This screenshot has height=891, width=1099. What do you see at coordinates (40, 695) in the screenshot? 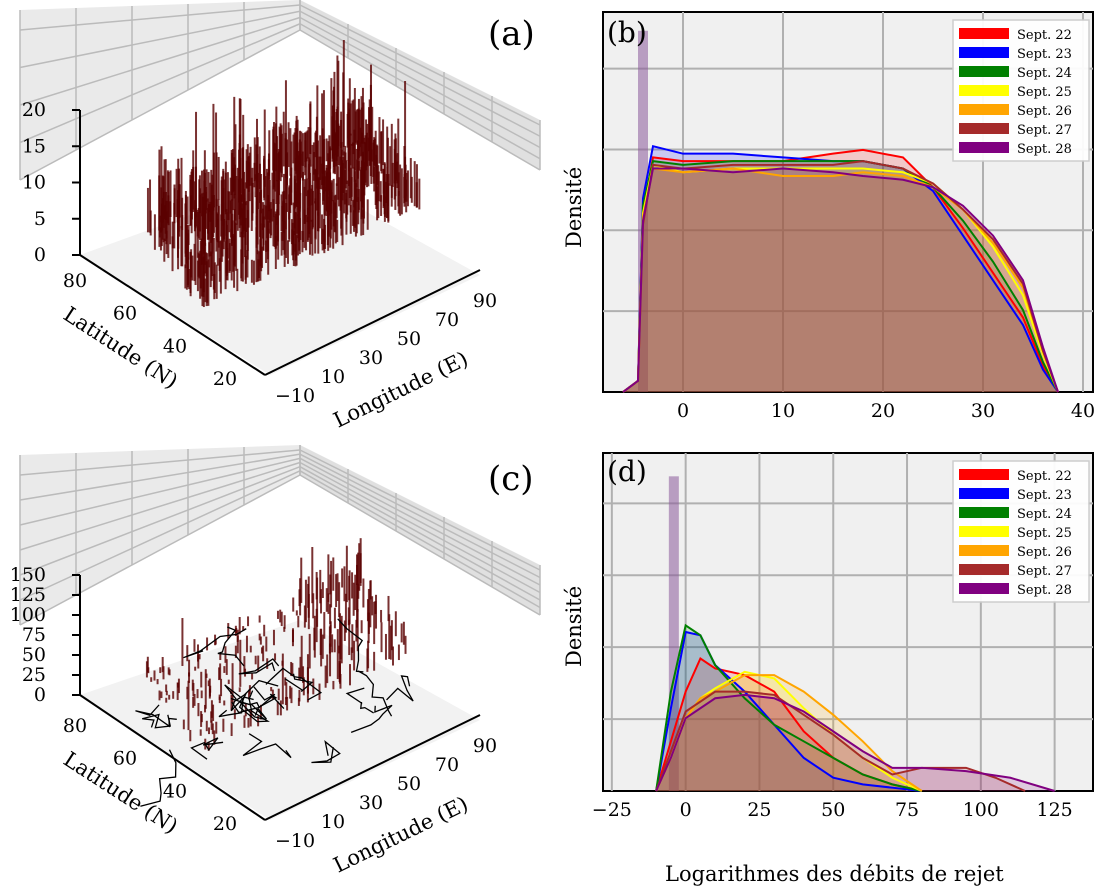
I see `z-tick-label: 0` at bounding box center [40, 695].